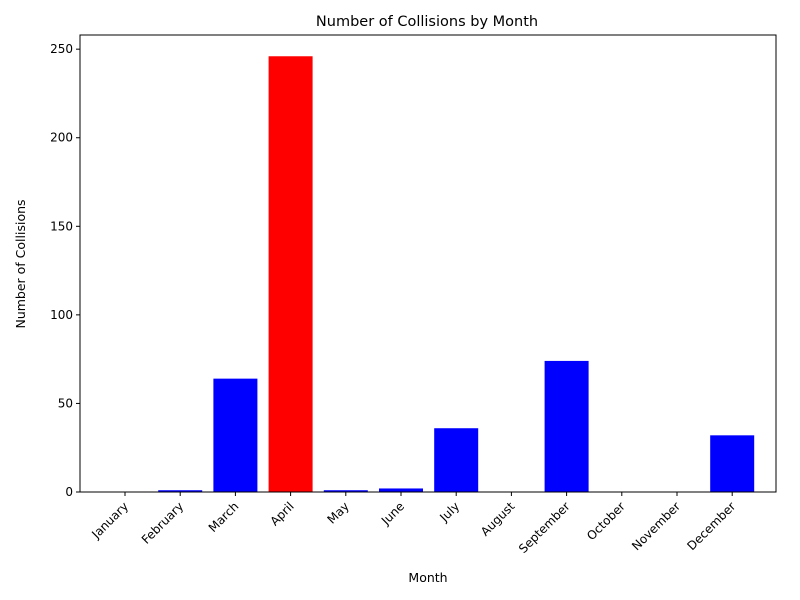 This screenshot has height=600, width=800. Describe the element at coordinates (401, 490) in the screenshot. I see `bar-june` at that location.